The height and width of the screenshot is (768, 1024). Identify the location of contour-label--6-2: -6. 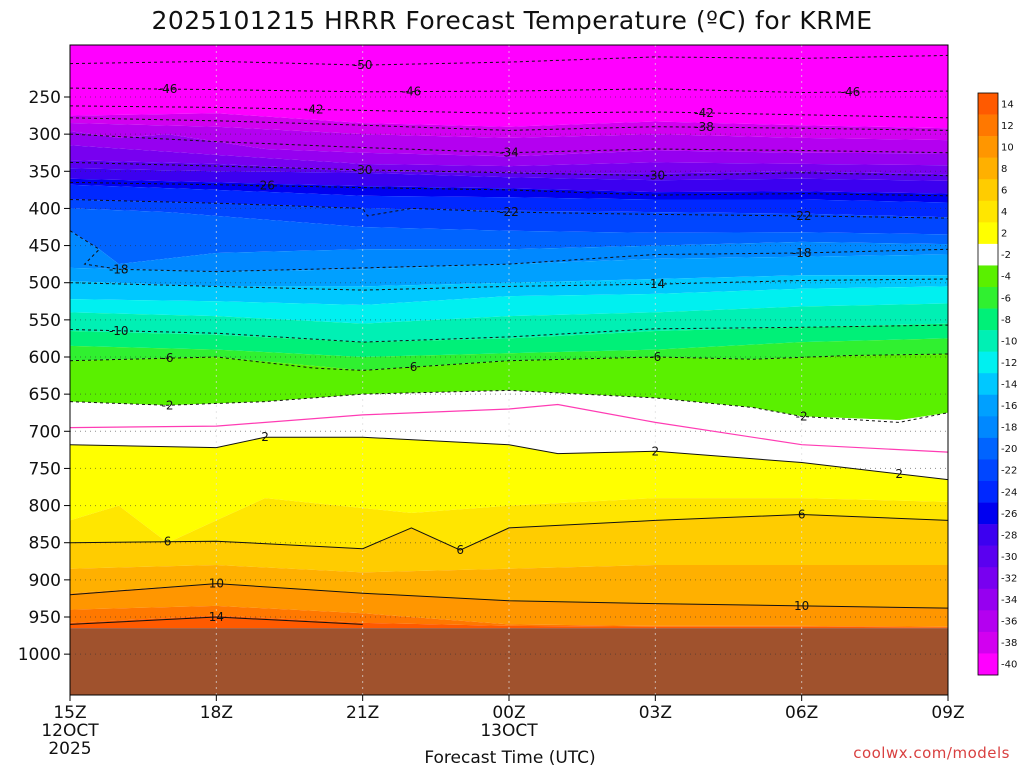
(655, 357).